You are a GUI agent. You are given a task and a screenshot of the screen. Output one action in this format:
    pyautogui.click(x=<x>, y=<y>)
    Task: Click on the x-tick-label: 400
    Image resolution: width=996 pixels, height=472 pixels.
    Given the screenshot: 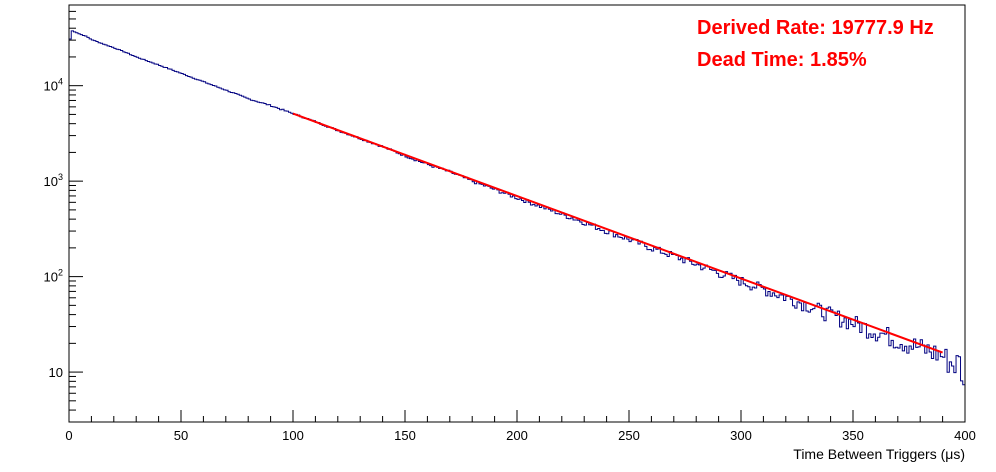 What is the action you would take?
    pyautogui.click(x=965, y=435)
    